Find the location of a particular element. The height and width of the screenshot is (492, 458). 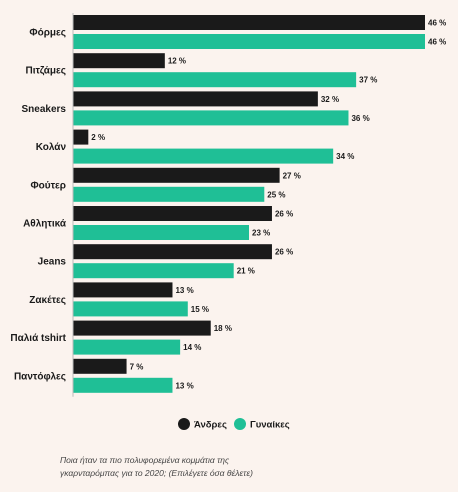

data-label: 7 % is located at coordinates (137, 366).